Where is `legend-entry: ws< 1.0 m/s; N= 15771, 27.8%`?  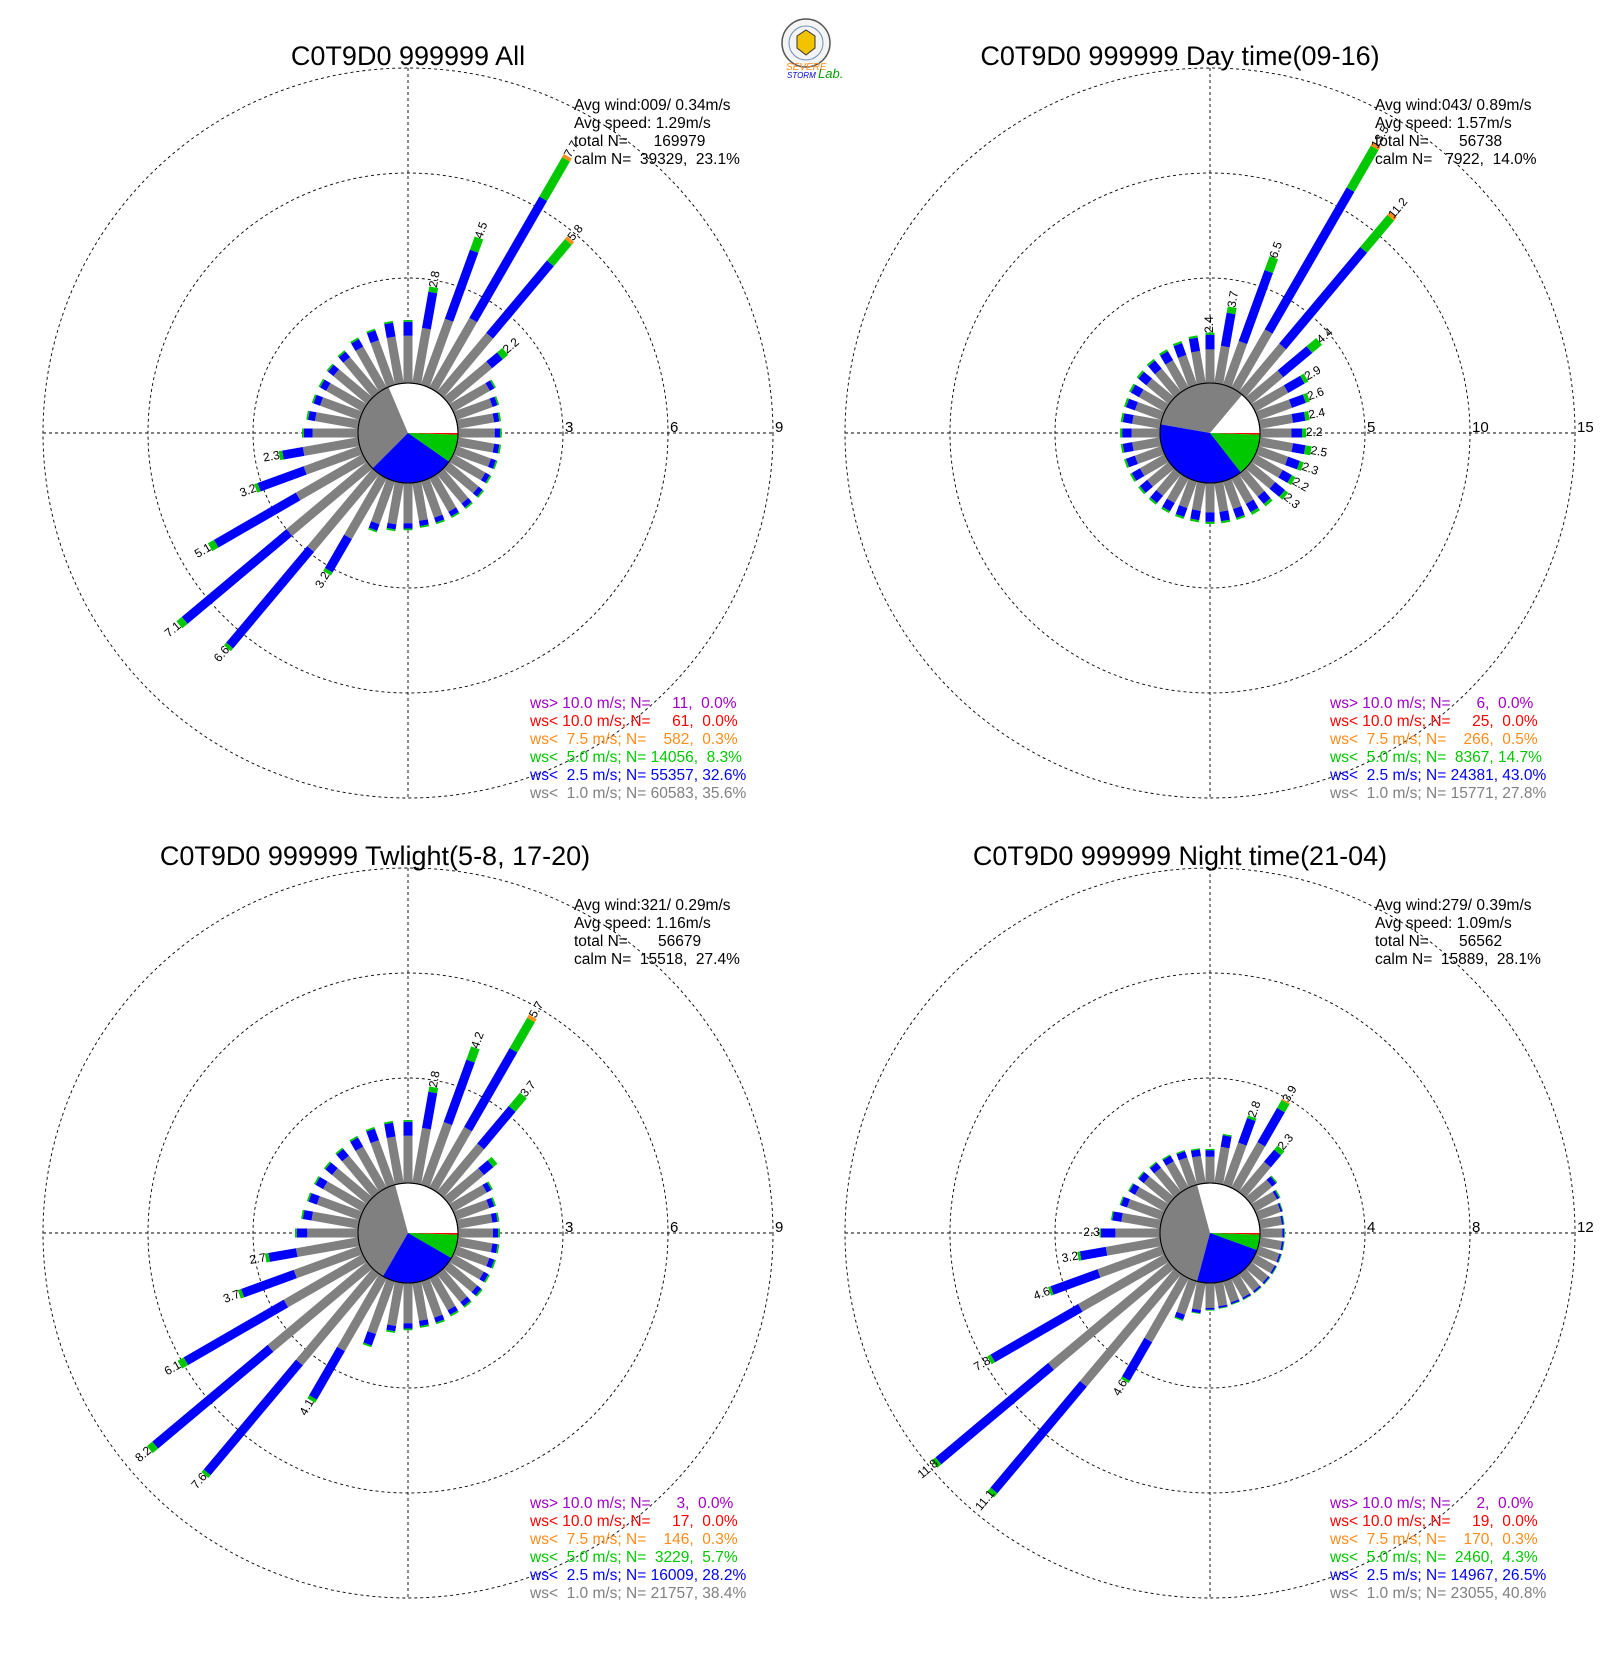 legend-entry: ws< 1.0 m/s; N= 15771, 27.8% is located at coordinates (1437, 793).